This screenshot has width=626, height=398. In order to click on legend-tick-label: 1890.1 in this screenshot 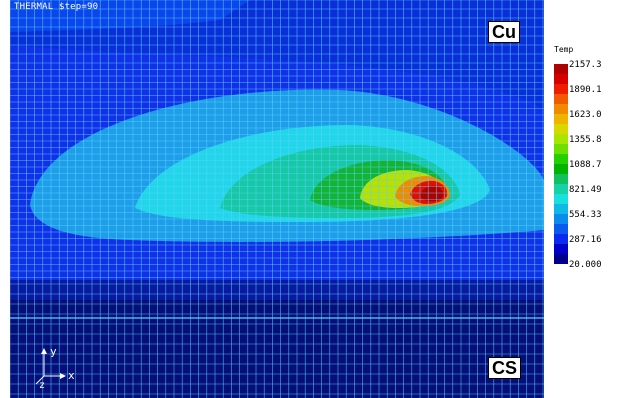, I will do `click(585, 90)`.